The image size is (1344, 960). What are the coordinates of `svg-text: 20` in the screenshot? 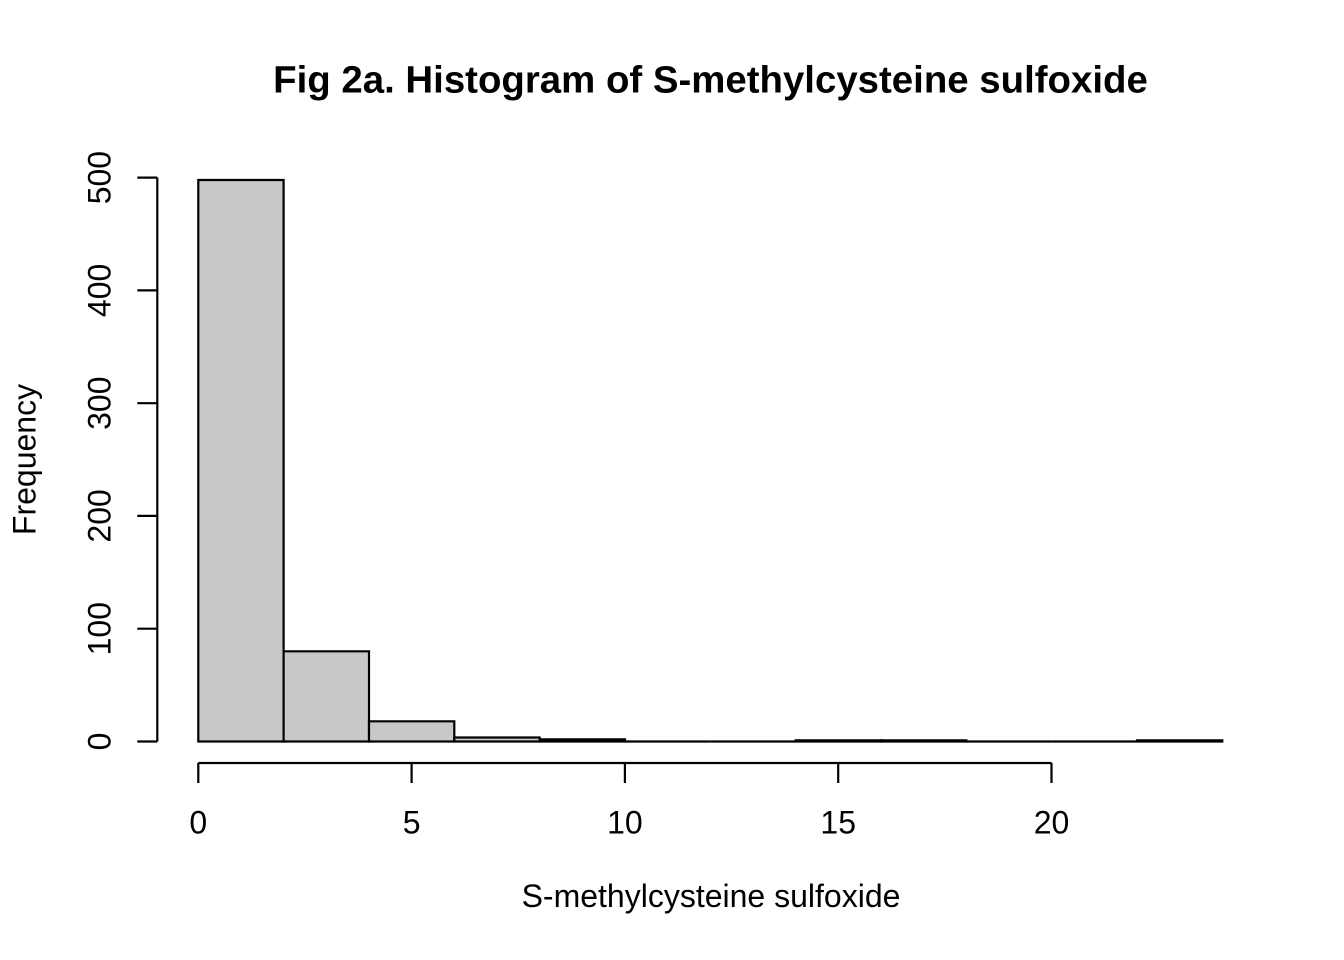 It's located at (1052, 823).